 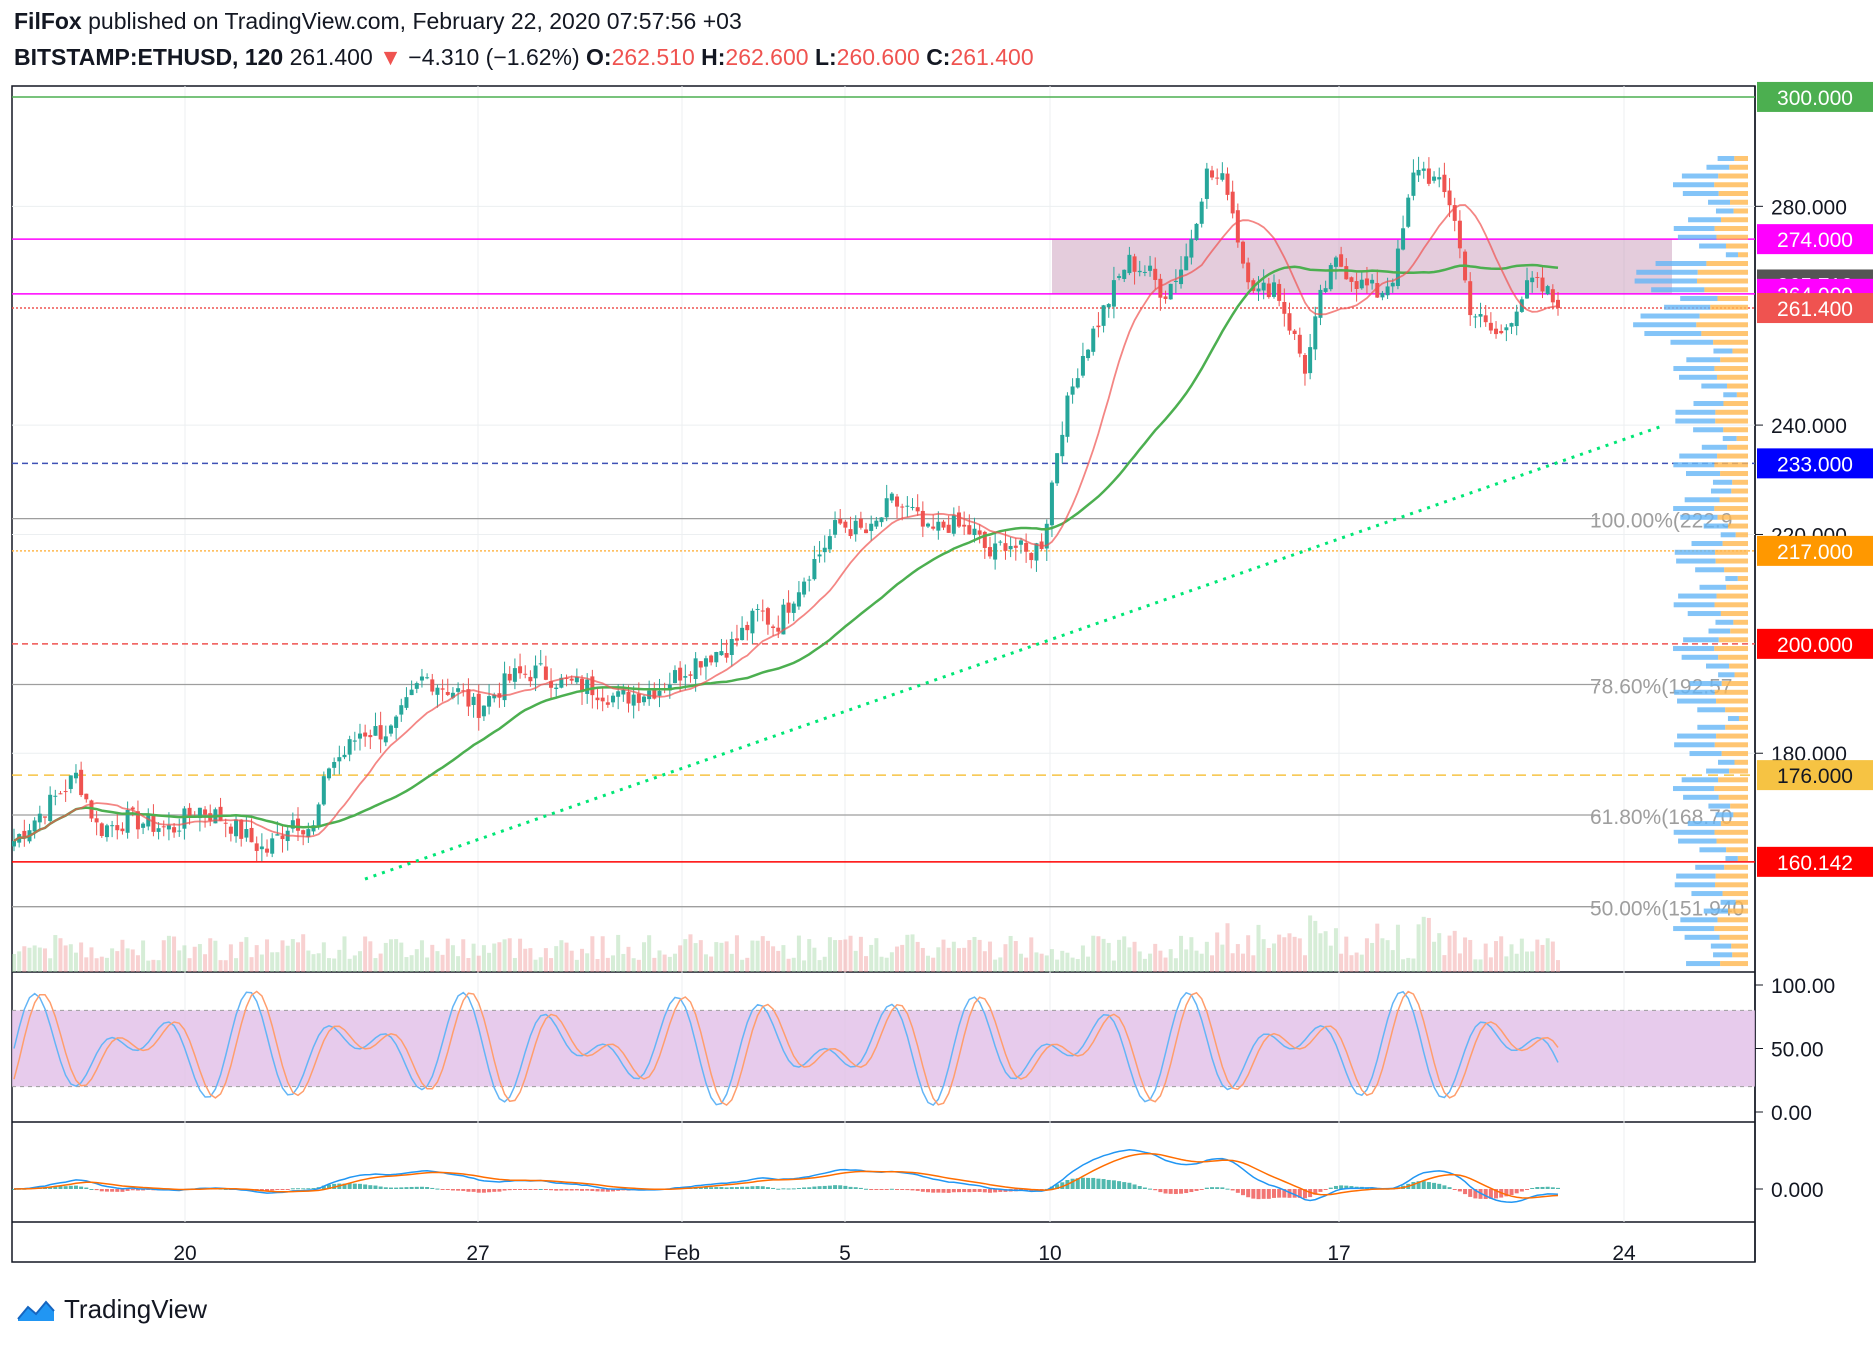 What do you see at coordinates (48, 21) in the screenshot?
I see `author-name: FilFox` at bounding box center [48, 21].